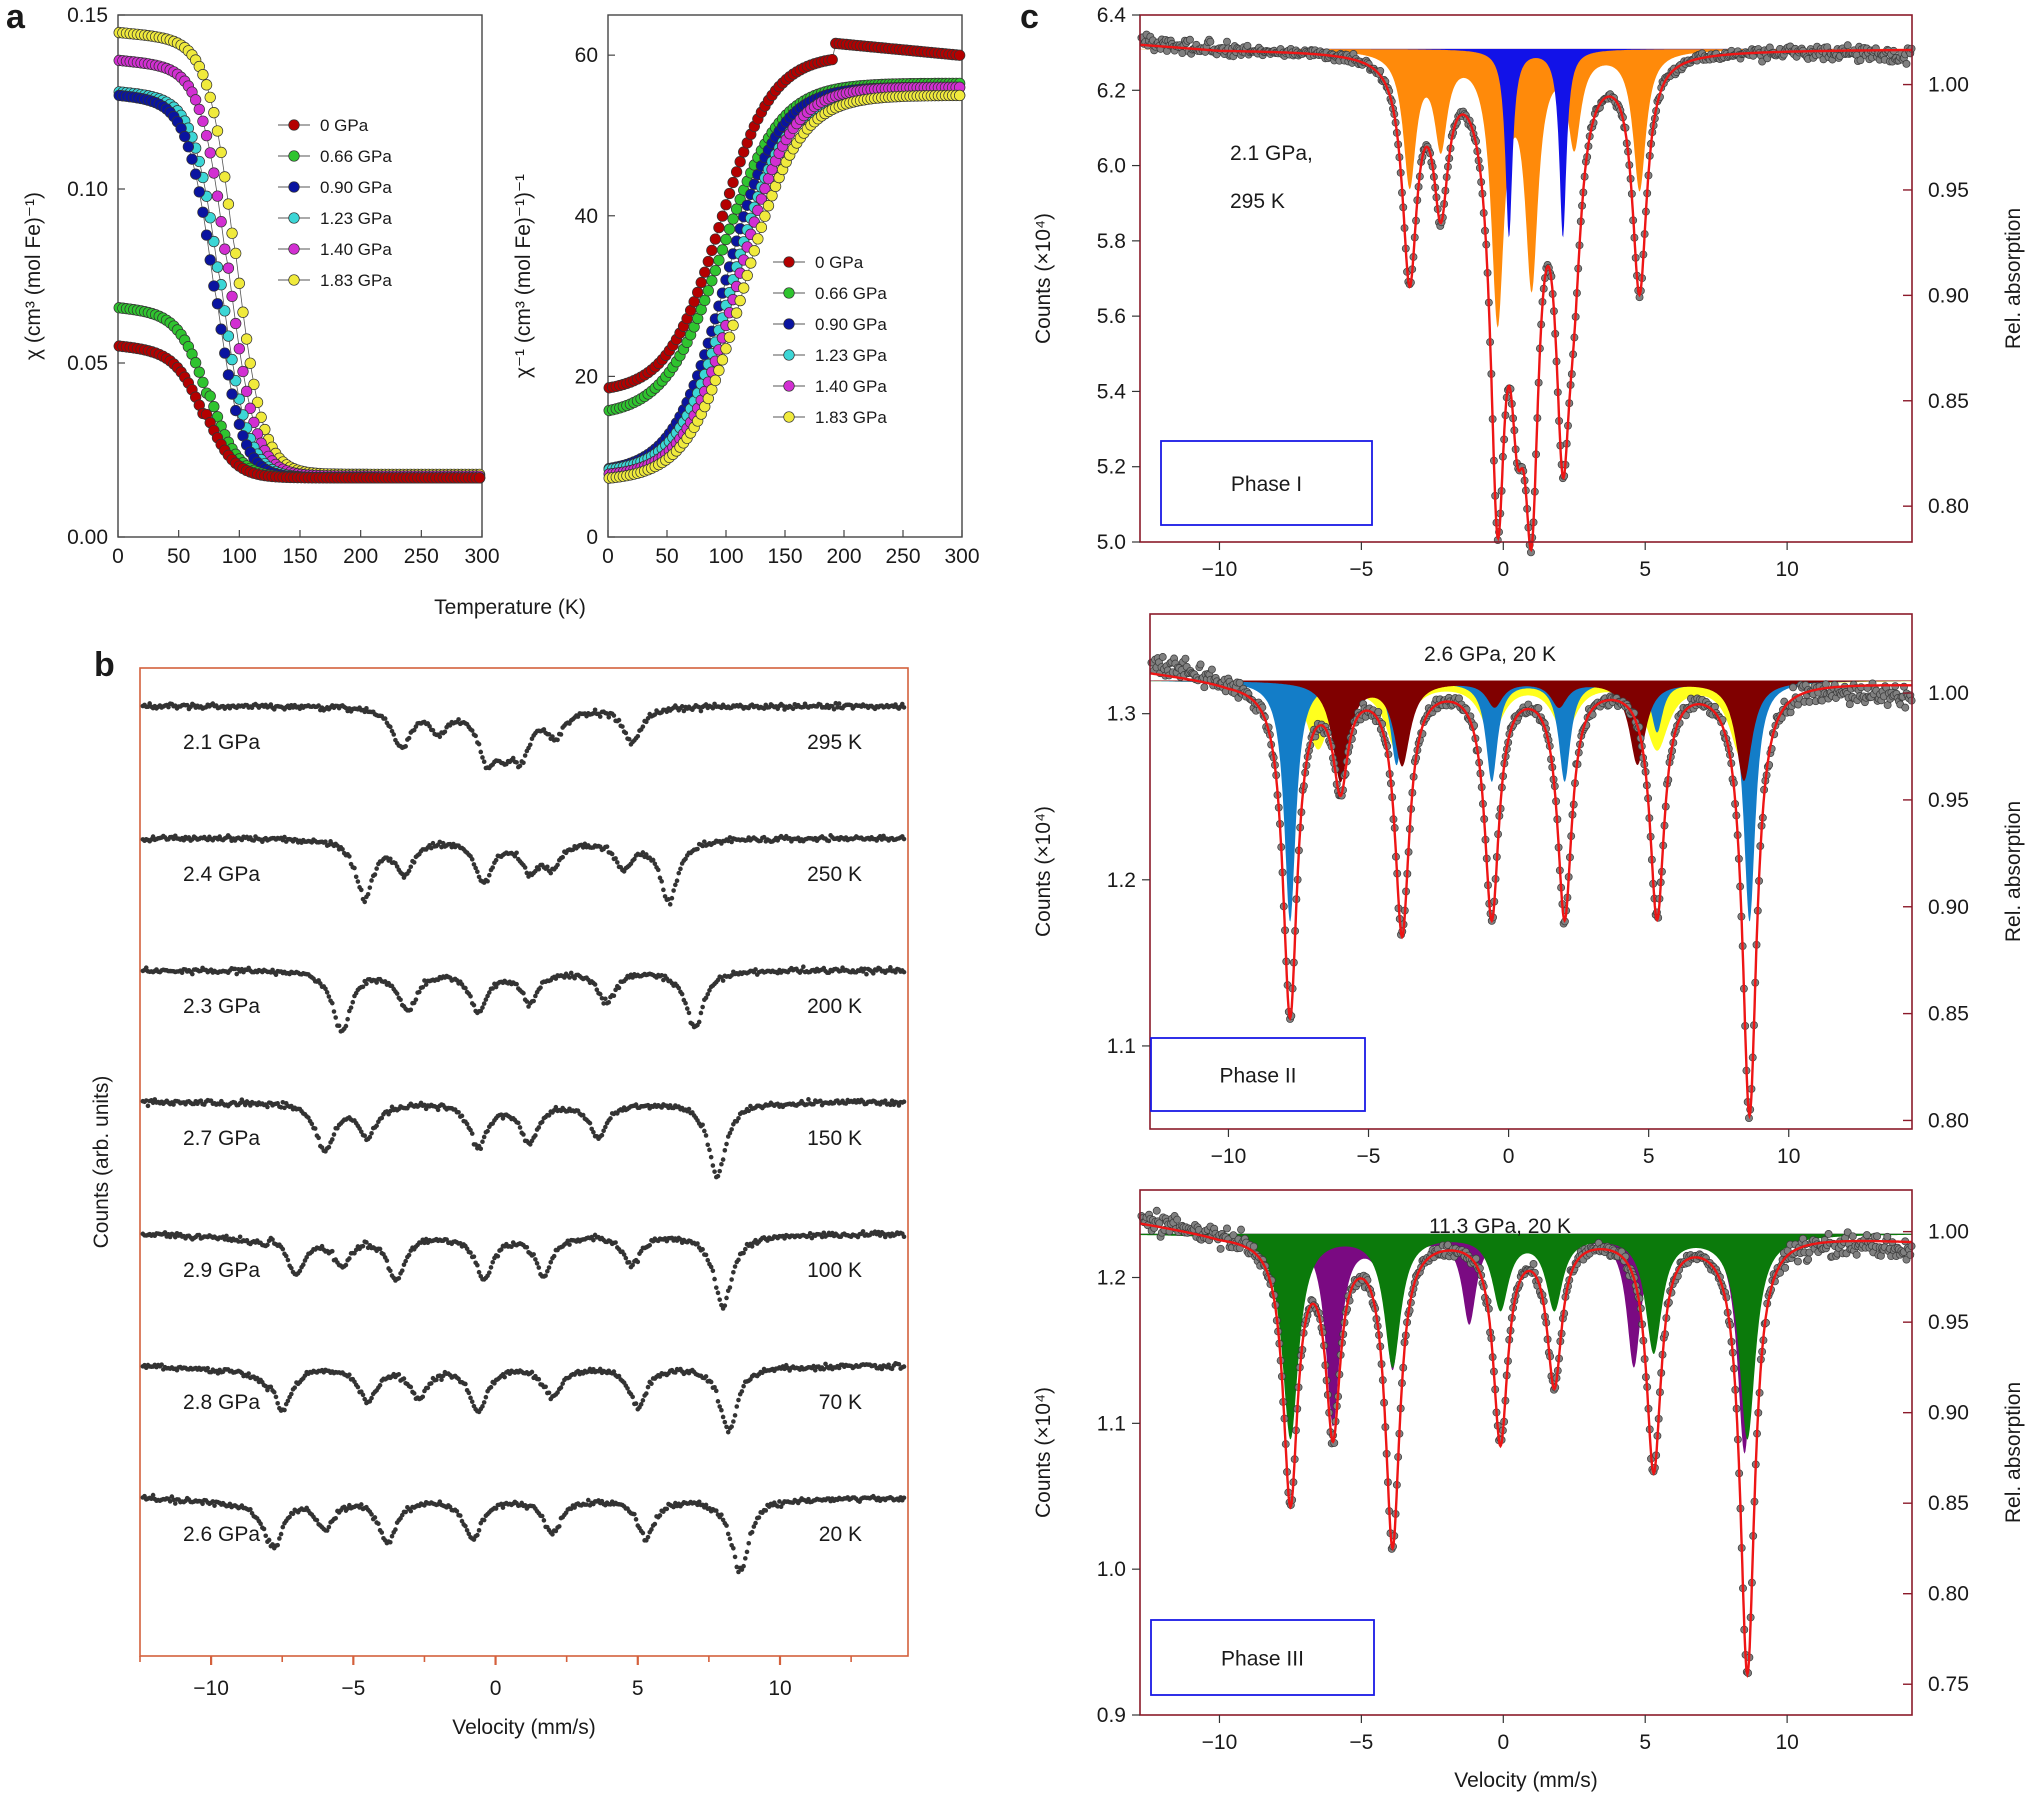  What do you see at coordinates (221, 1270) in the screenshot?
I see `pressure-label: 2.9 GPa` at bounding box center [221, 1270].